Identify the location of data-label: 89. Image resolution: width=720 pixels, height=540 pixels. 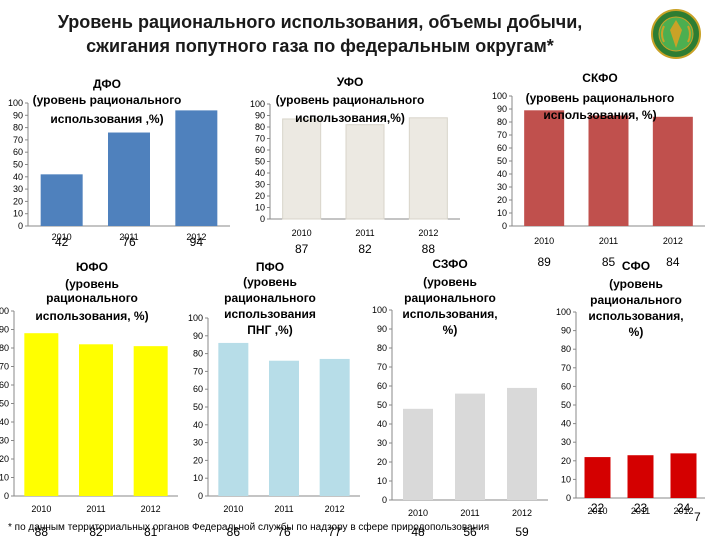
(544, 262).